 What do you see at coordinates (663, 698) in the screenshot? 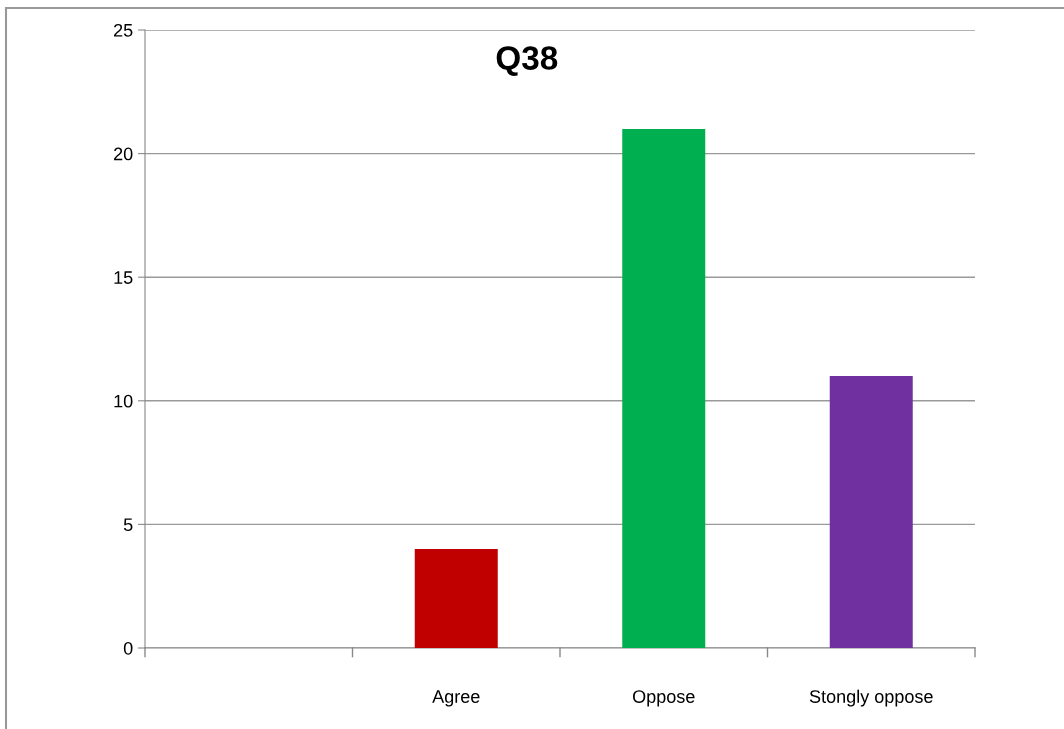
I see `x-tick-label: Oppose` at bounding box center [663, 698].